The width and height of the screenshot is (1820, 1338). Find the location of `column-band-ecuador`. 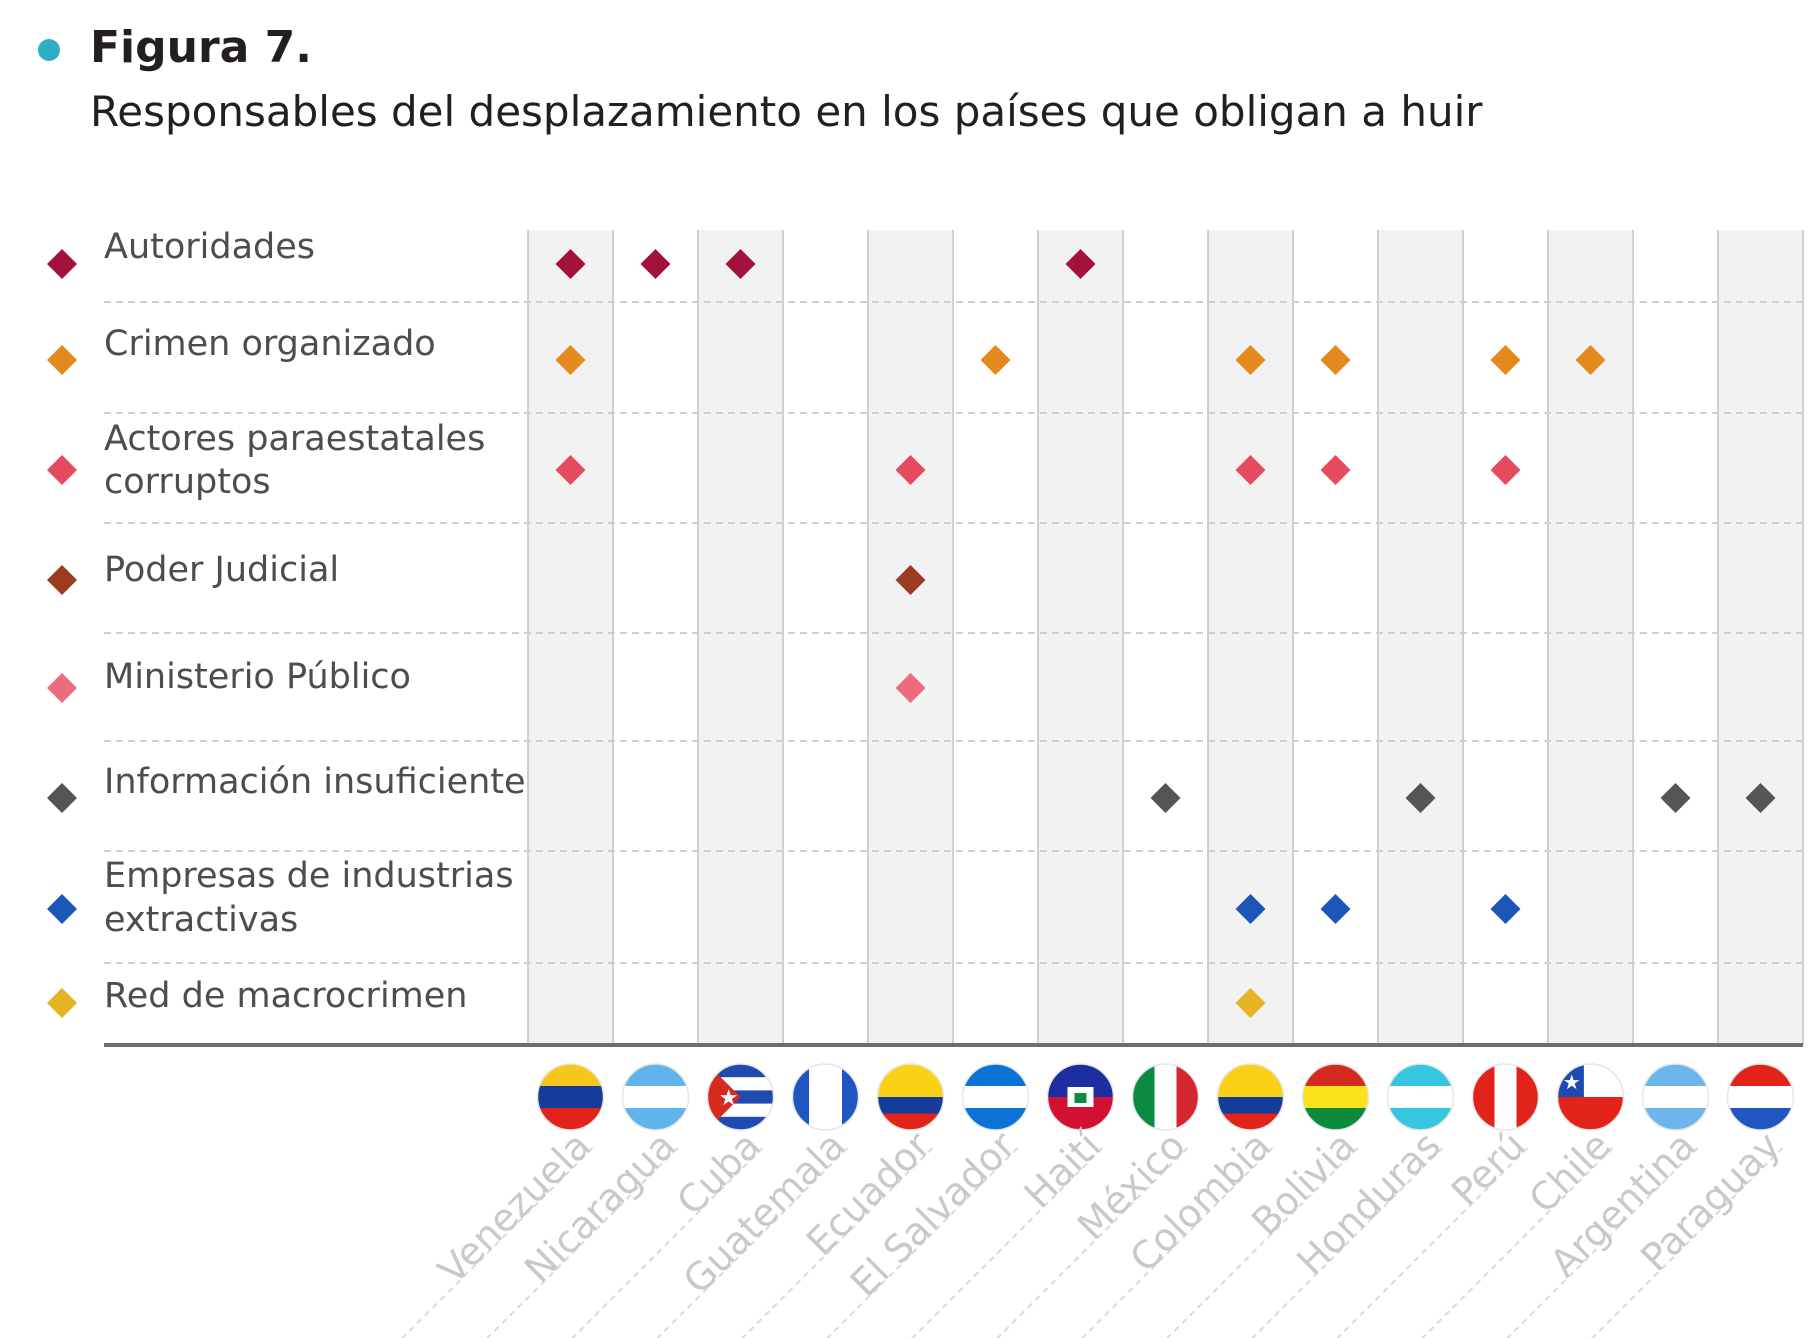

column-band-ecuador is located at coordinates (910, 637).